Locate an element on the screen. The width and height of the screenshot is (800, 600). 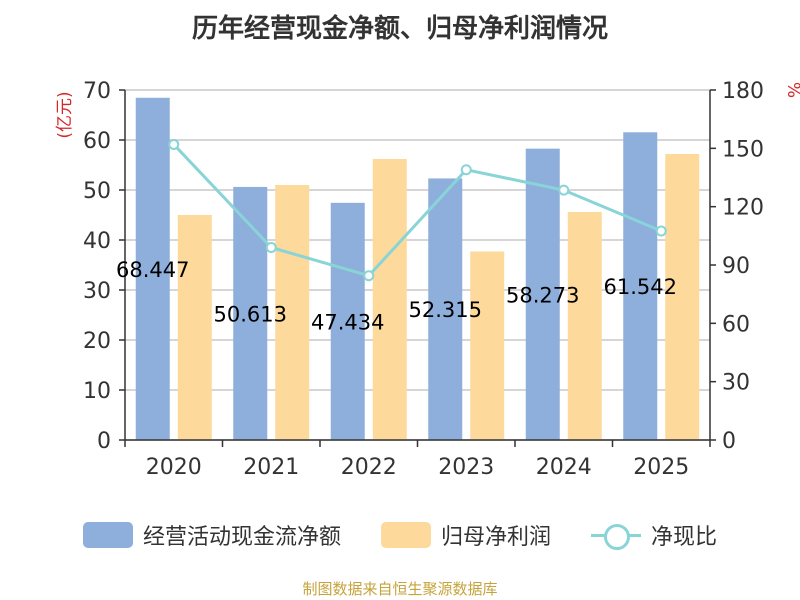
right-tick-label: 120 is located at coordinates (743, 208).